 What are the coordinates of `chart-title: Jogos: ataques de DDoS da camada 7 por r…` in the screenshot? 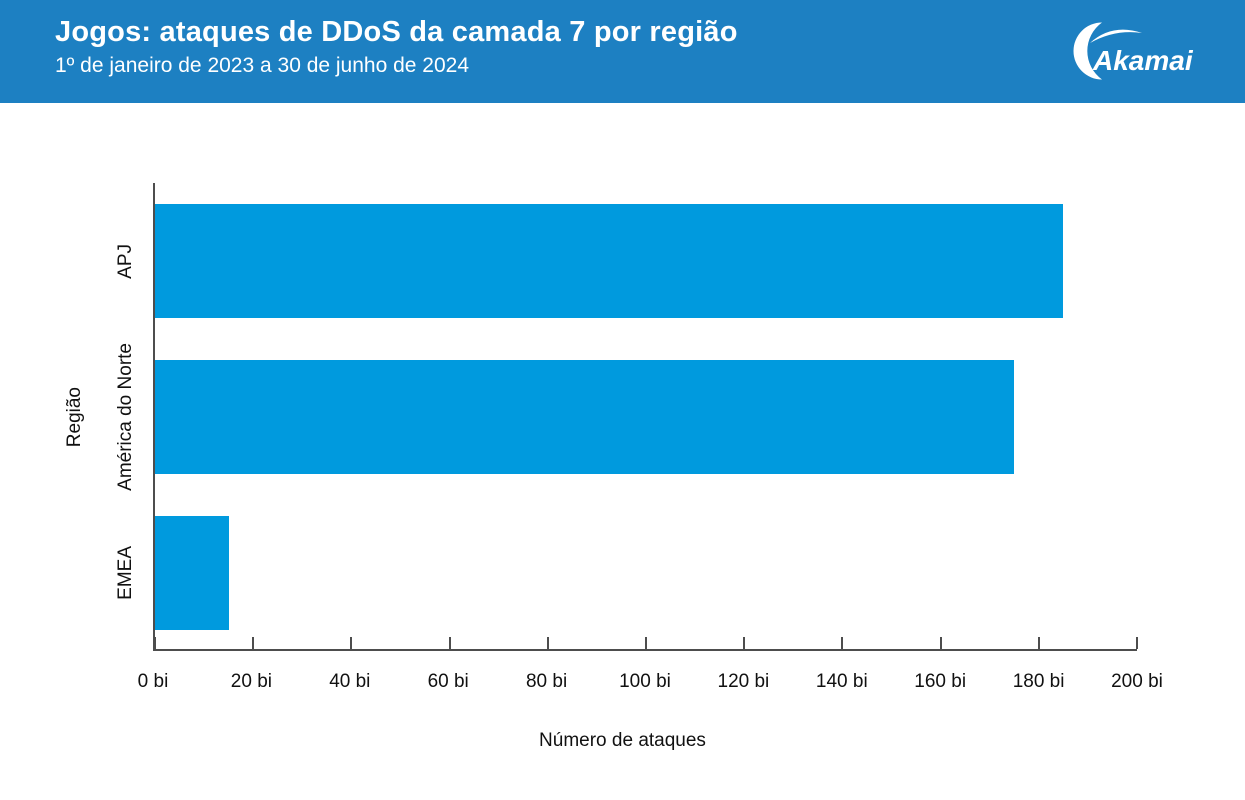 It's located at (396, 32).